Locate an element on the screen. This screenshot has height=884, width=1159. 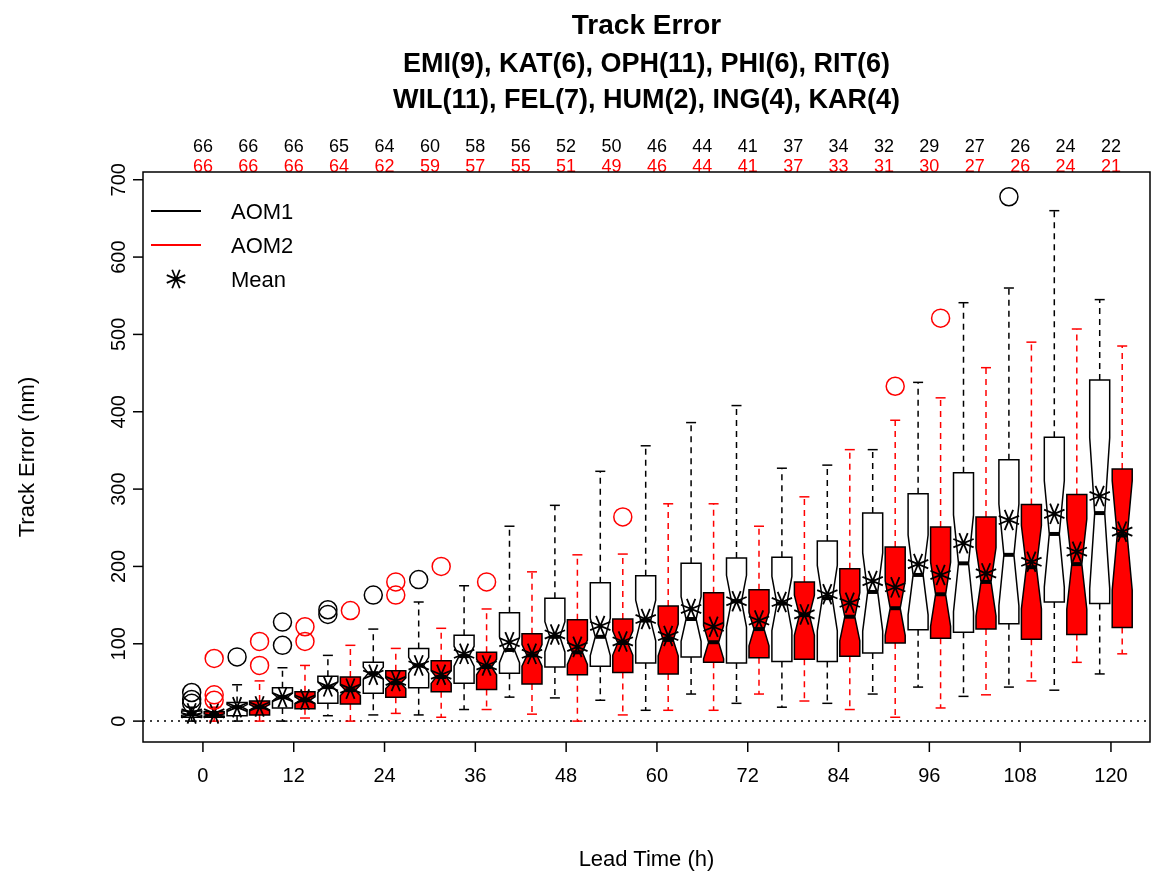
x-tick-label: 72 is located at coordinates (747, 775).